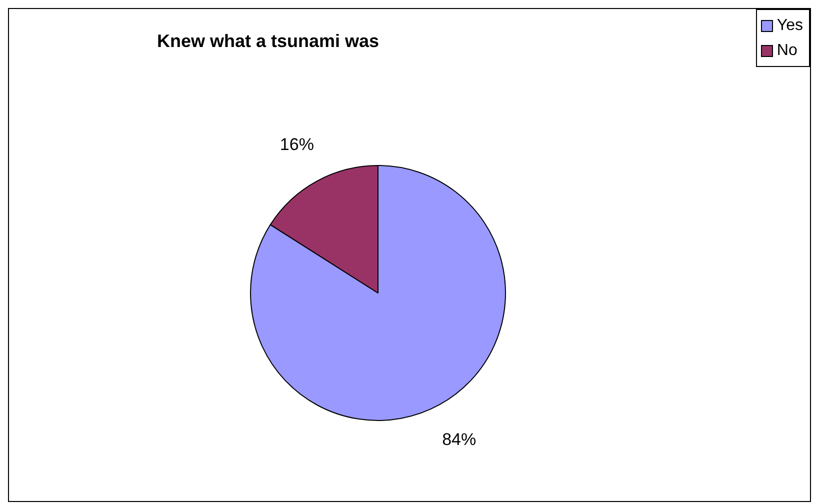 Image resolution: width=817 pixels, height=504 pixels. What do you see at coordinates (787, 51) in the screenshot?
I see `legend-label: No` at bounding box center [787, 51].